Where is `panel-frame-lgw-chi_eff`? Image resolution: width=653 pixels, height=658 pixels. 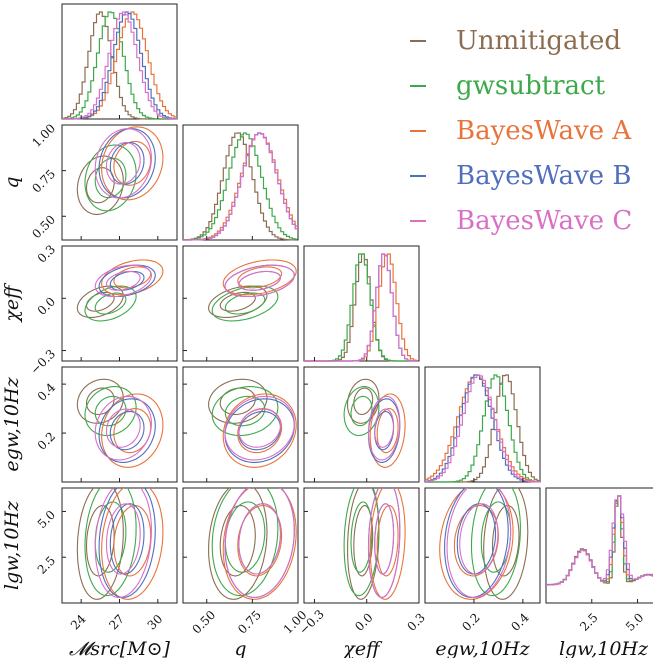 panel-frame-lgw-chi_eff is located at coordinates (361, 545).